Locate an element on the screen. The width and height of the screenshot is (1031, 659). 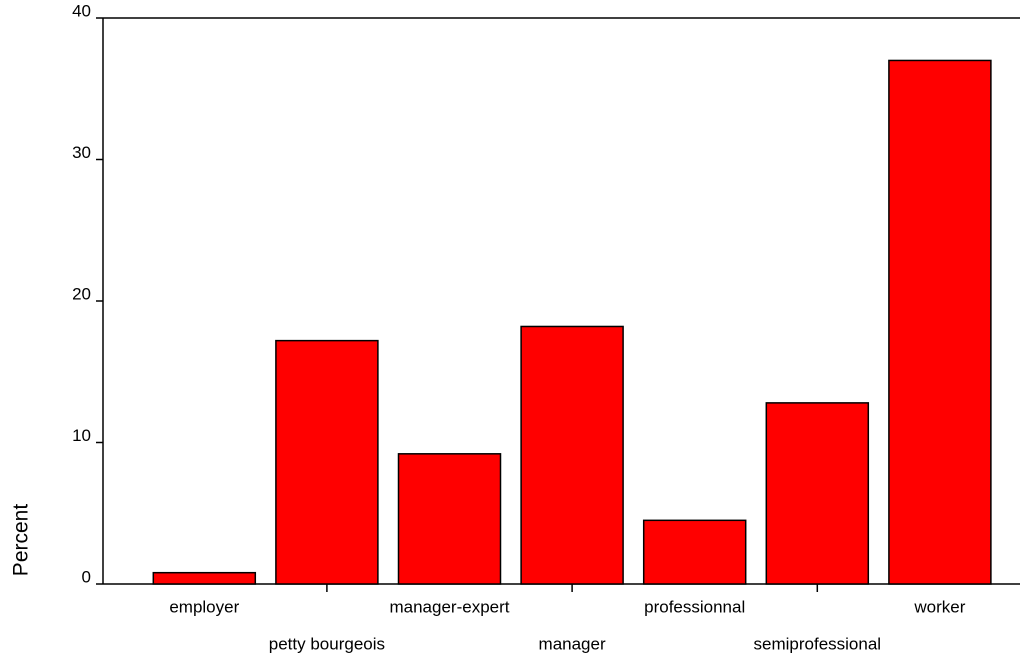
x-tick-label: petty bourgeois is located at coordinates (327, 643).